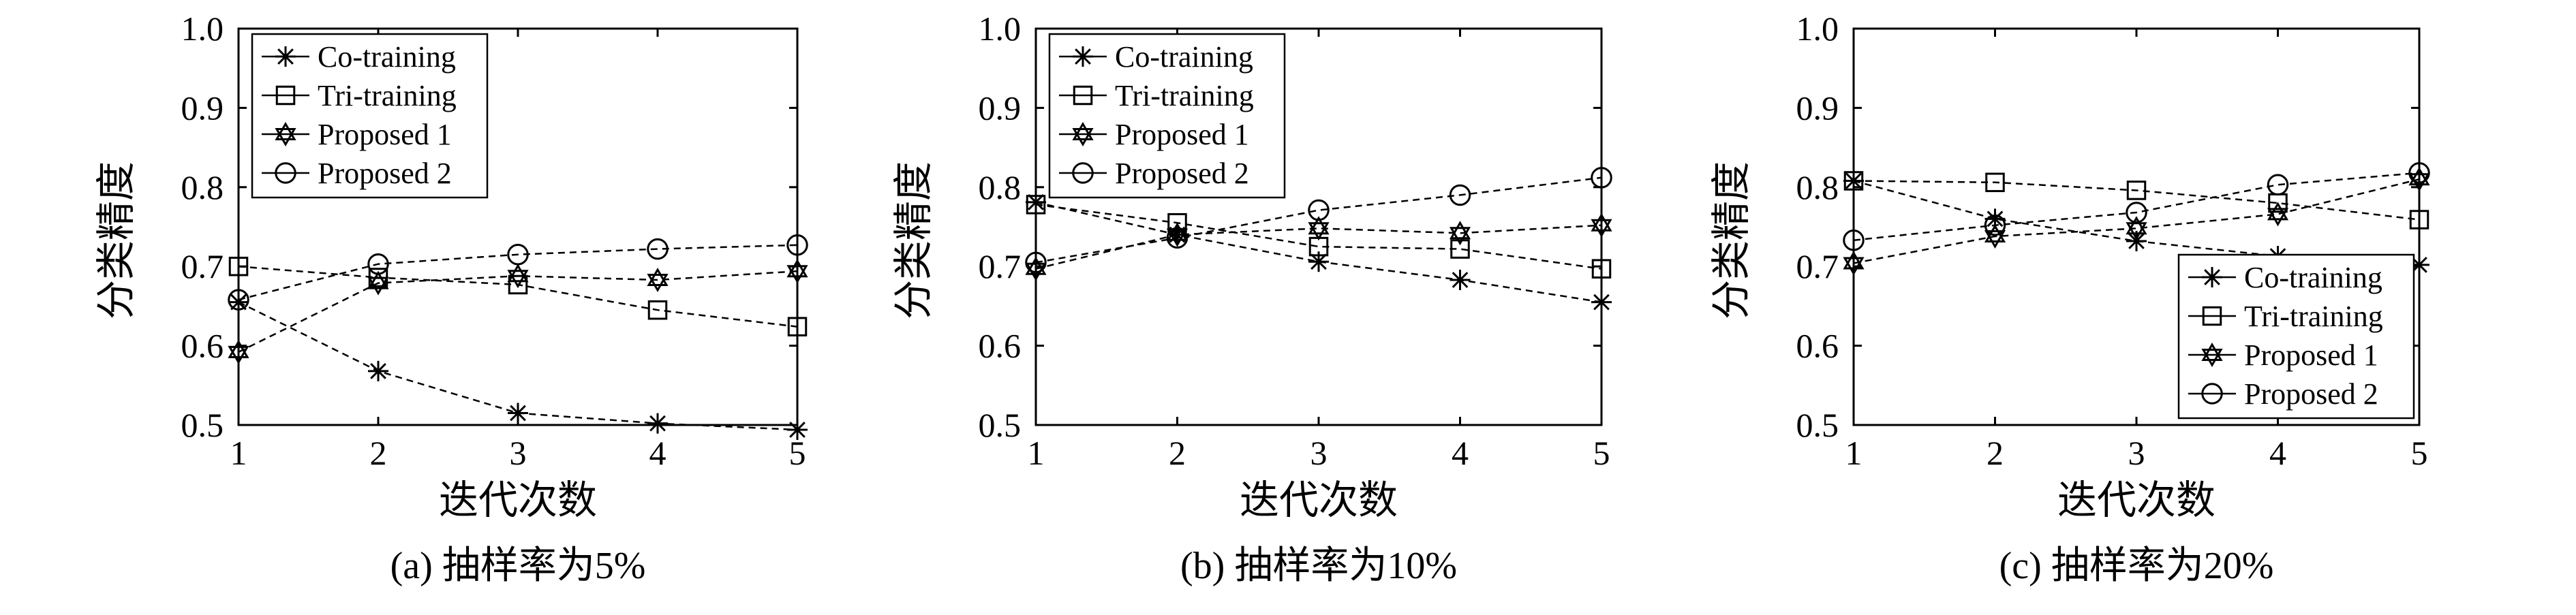 This screenshot has width=2576, height=615. I want to click on data-point-asterisk, so click(797, 429).